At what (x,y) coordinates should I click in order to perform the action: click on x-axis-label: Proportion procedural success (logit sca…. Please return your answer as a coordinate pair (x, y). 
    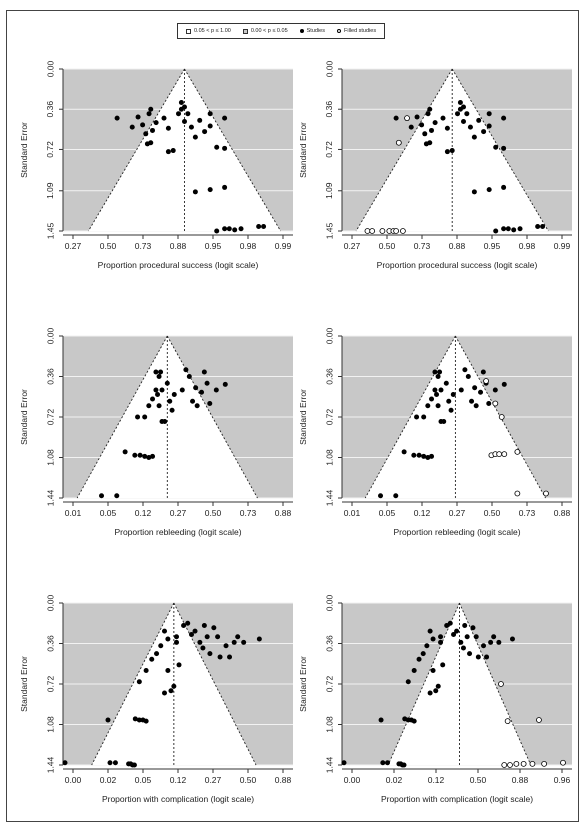
    Looking at the image, I should click on (457, 265).